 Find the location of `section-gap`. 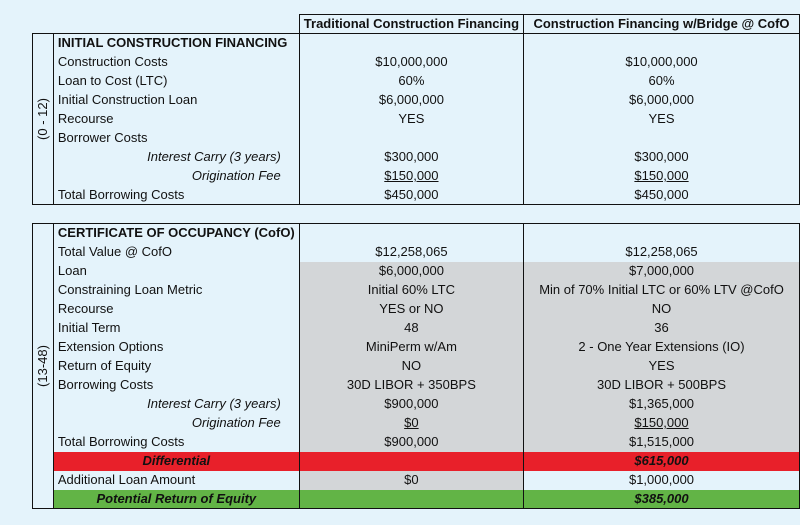

section-gap is located at coordinates (416, 214).